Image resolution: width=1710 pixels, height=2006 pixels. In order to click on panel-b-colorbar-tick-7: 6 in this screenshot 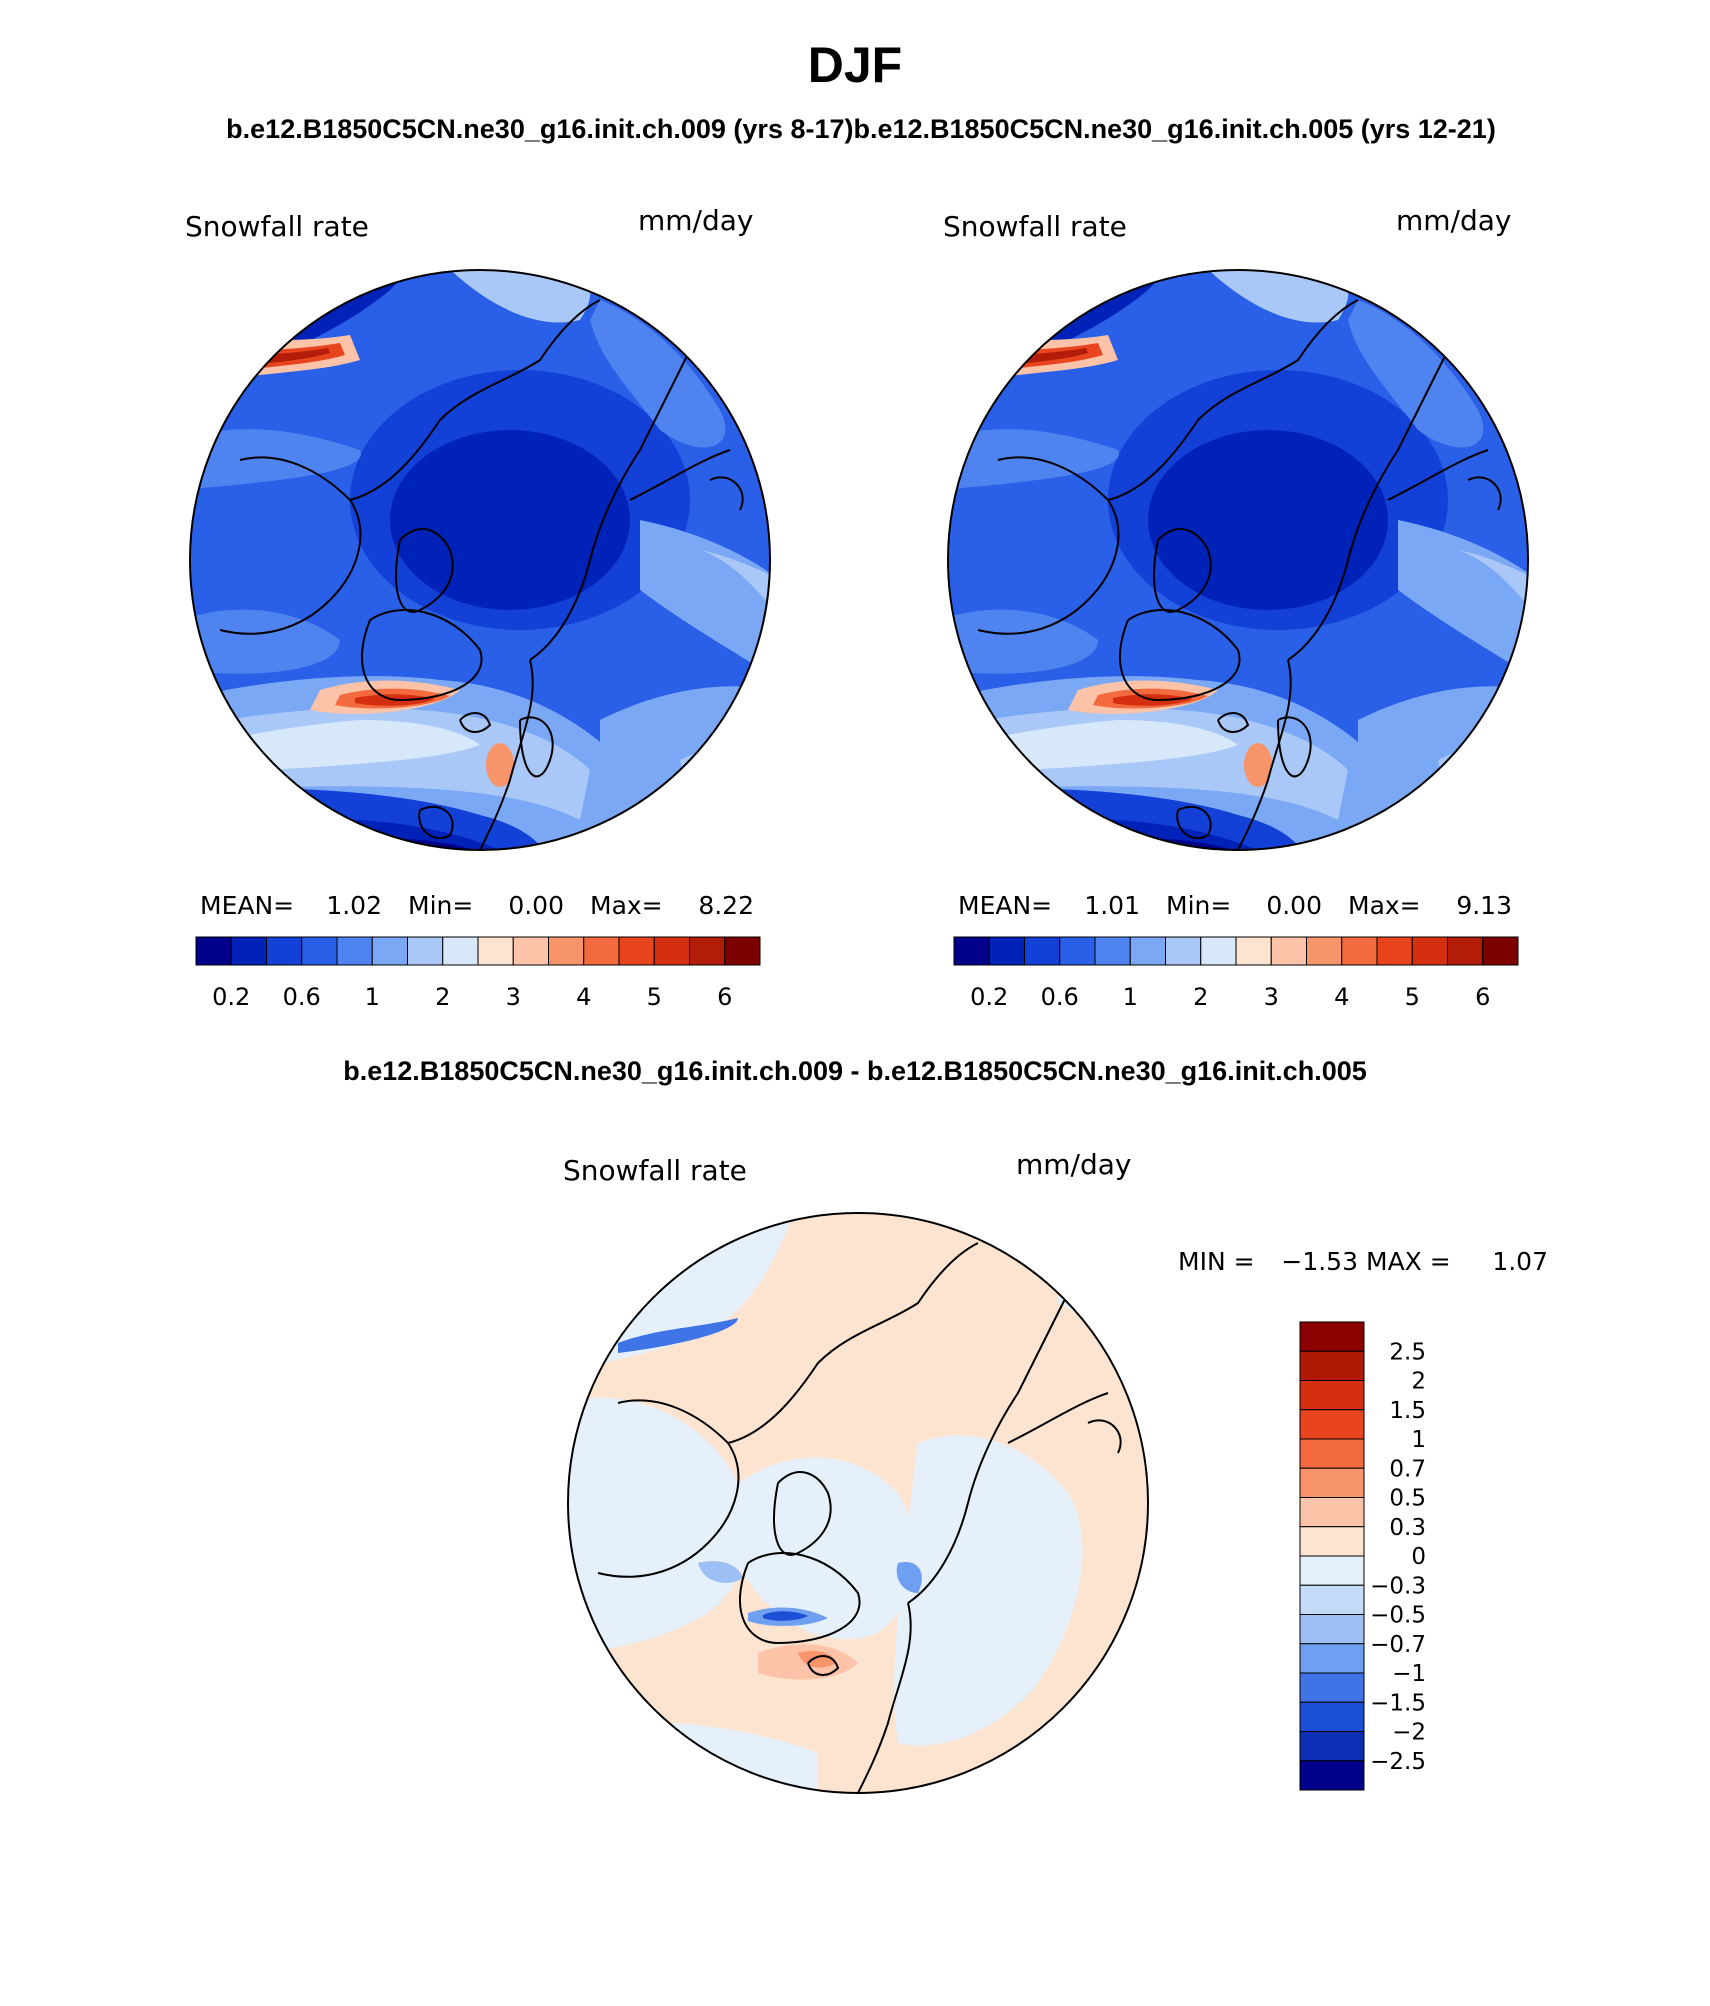, I will do `click(1482, 997)`.